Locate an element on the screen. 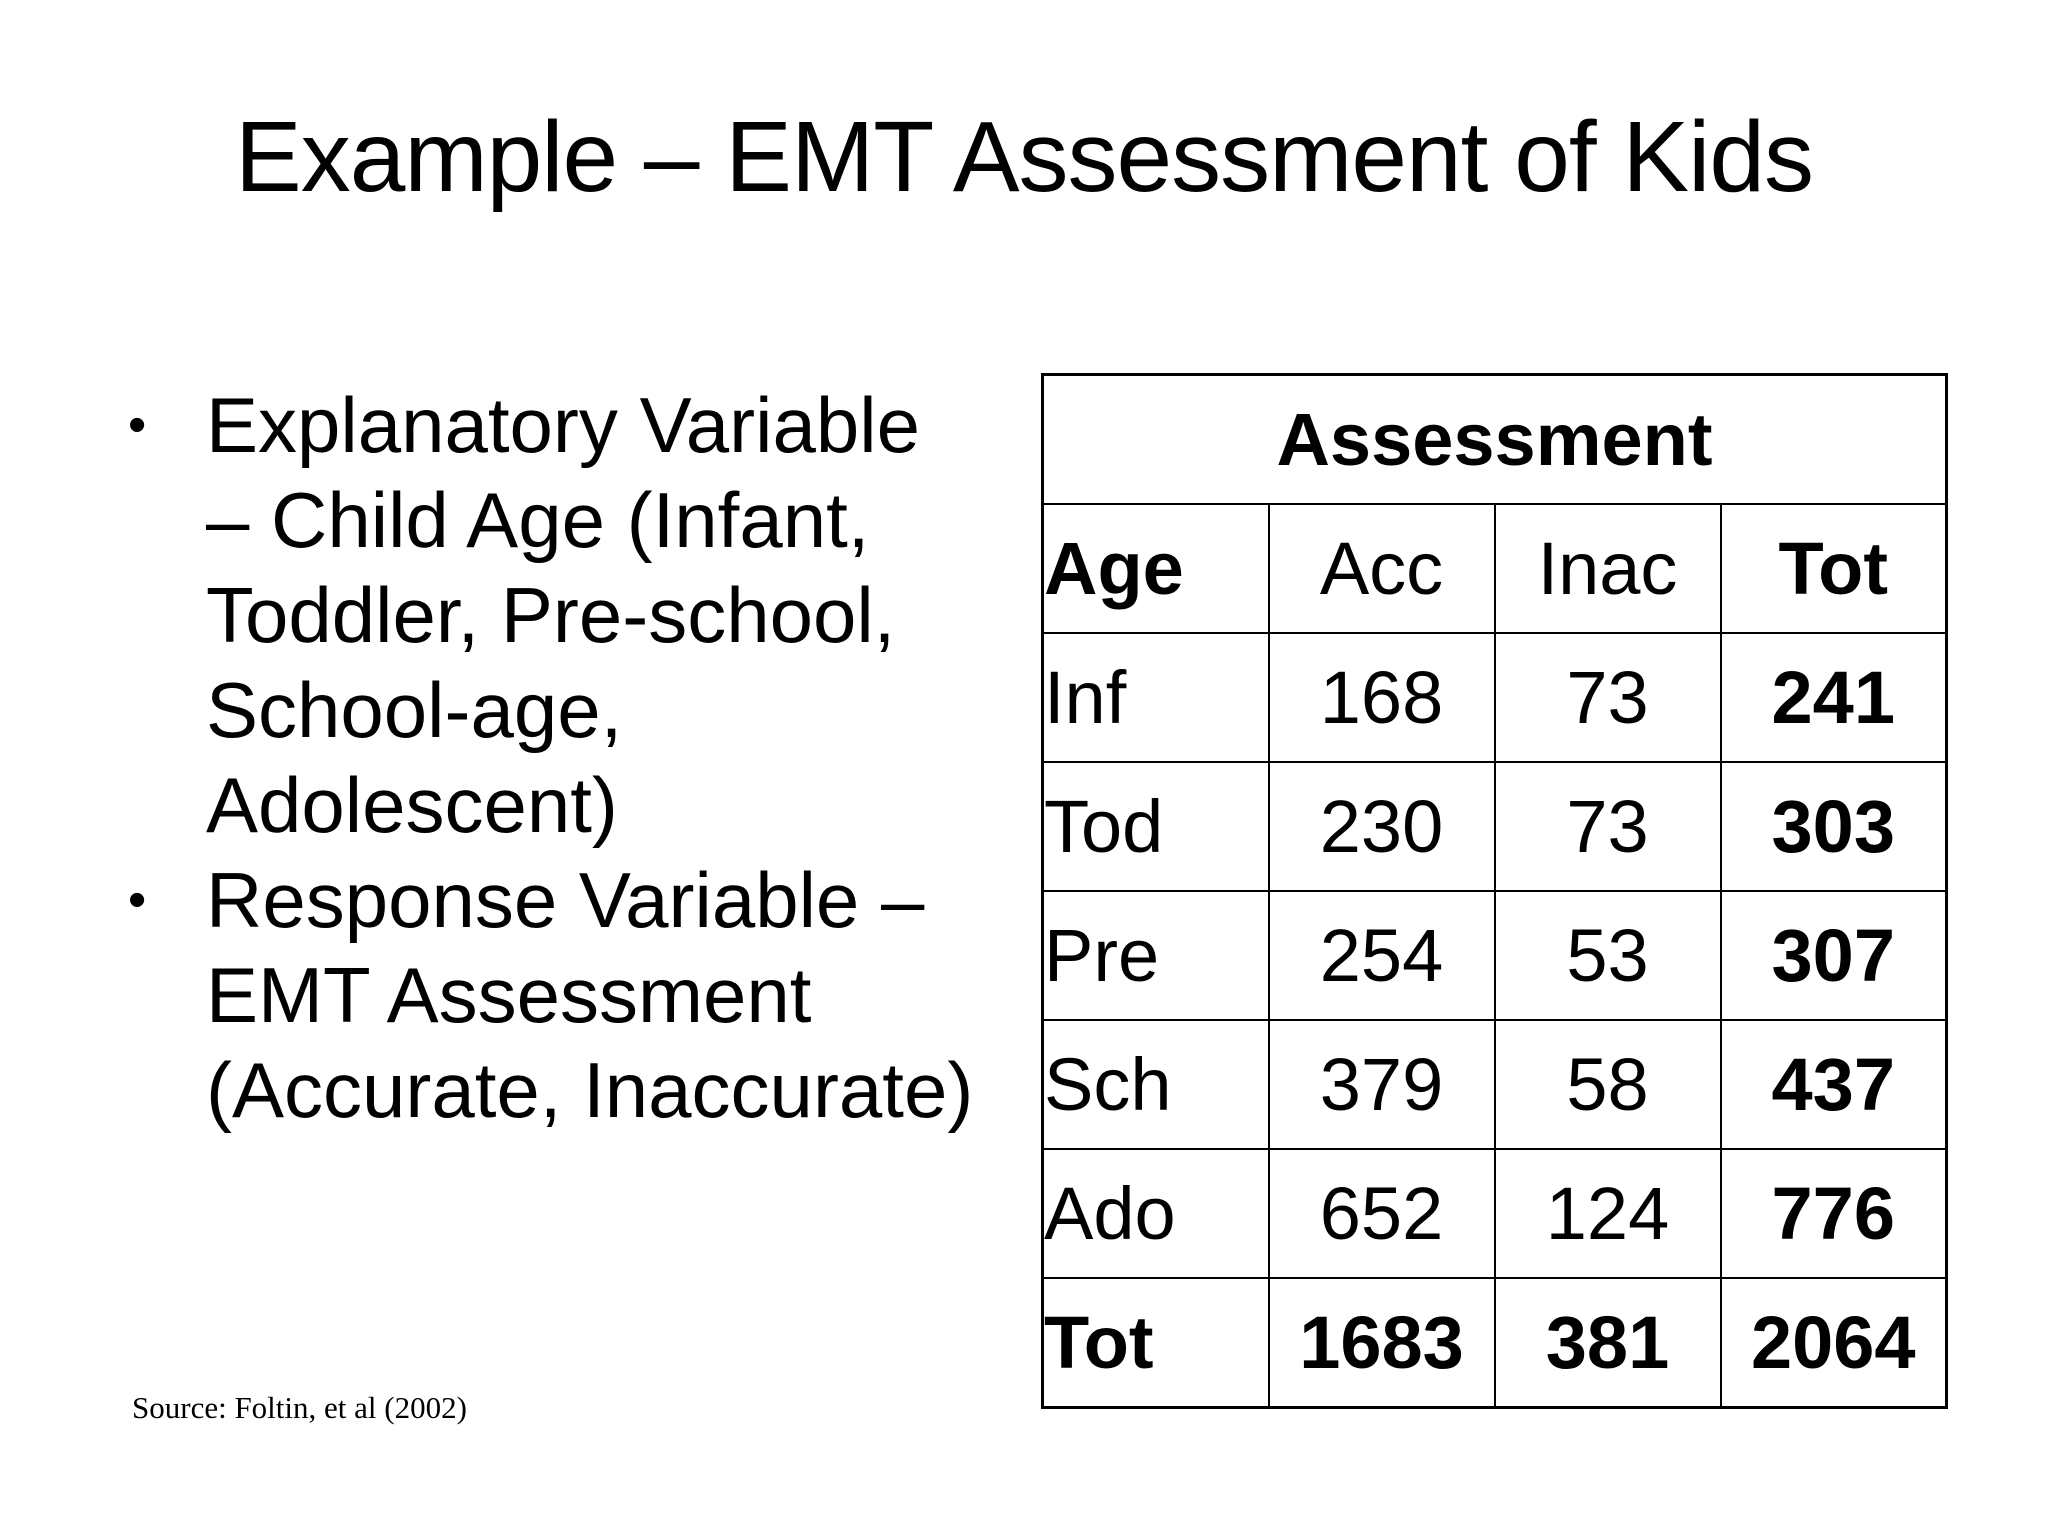  table-row-sch: Sch 379 58 437 is located at coordinates (1494, 1084).